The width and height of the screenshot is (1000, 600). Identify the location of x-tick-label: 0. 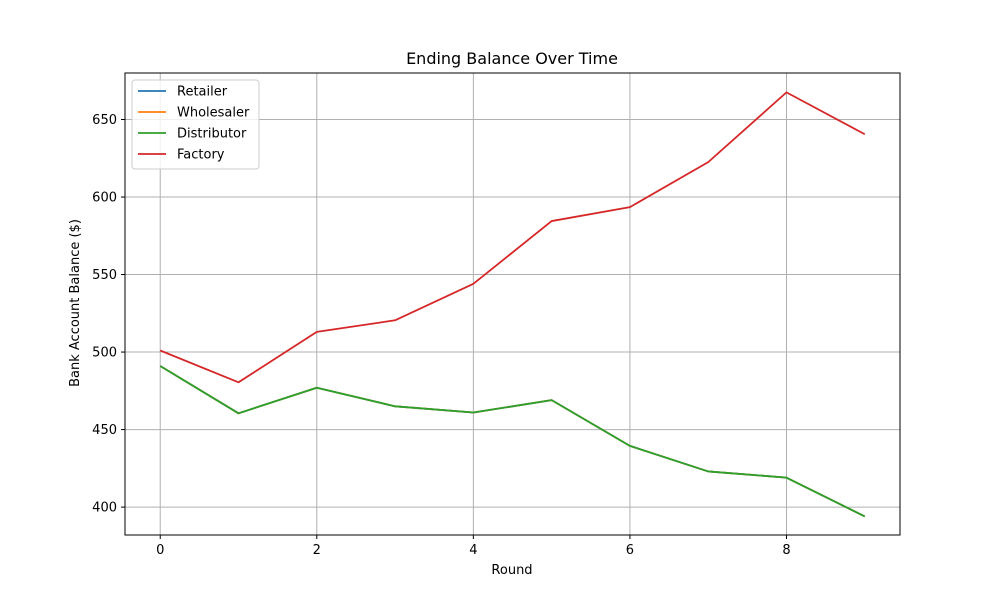
(160, 550).